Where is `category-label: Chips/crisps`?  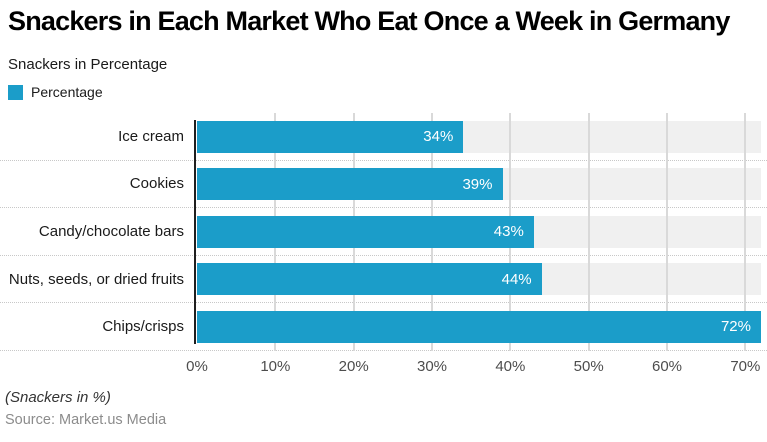 category-label: Chips/crisps is located at coordinates (143, 327).